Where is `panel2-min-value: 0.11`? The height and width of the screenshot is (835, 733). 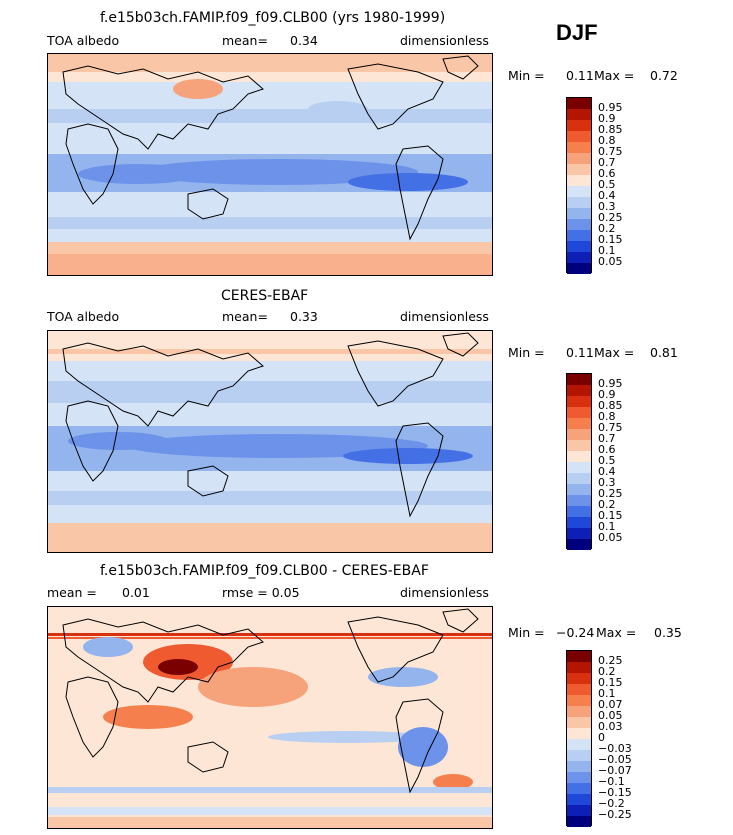 panel2-min-value: 0.11 is located at coordinates (580, 352).